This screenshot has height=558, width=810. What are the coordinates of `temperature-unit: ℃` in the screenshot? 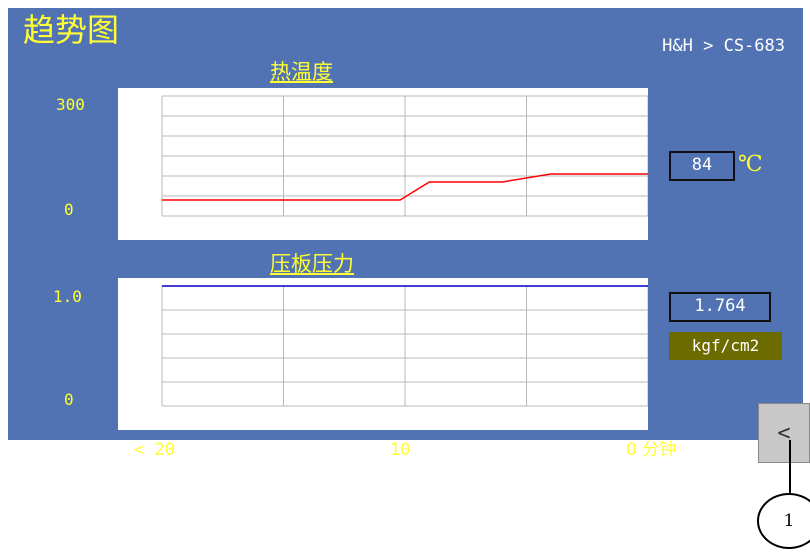 It's located at (750, 164).